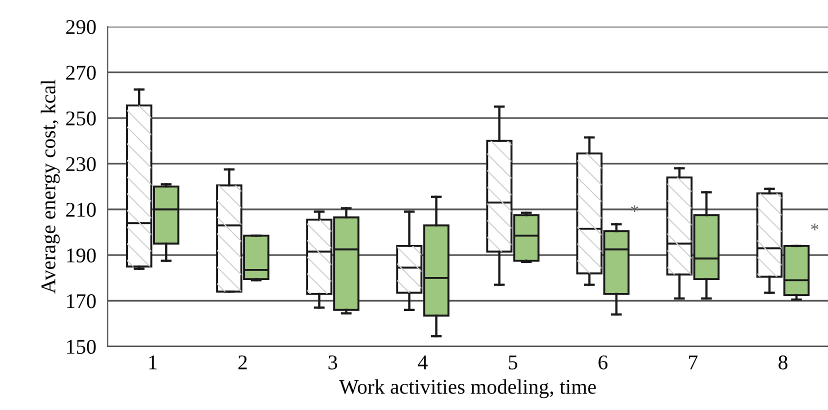 Image resolution: width=828 pixels, height=410 pixels. I want to click on x-tick-label: 6, so click(603, 362).